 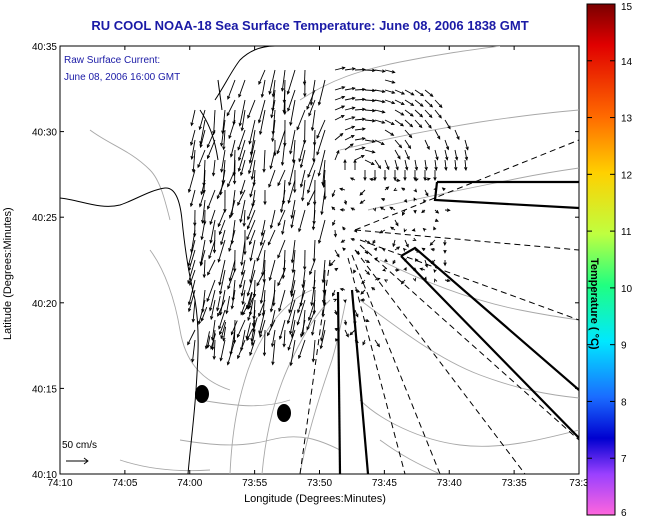 I want to click on colorbar-tick-label: 11, so click(x=626, y=232).